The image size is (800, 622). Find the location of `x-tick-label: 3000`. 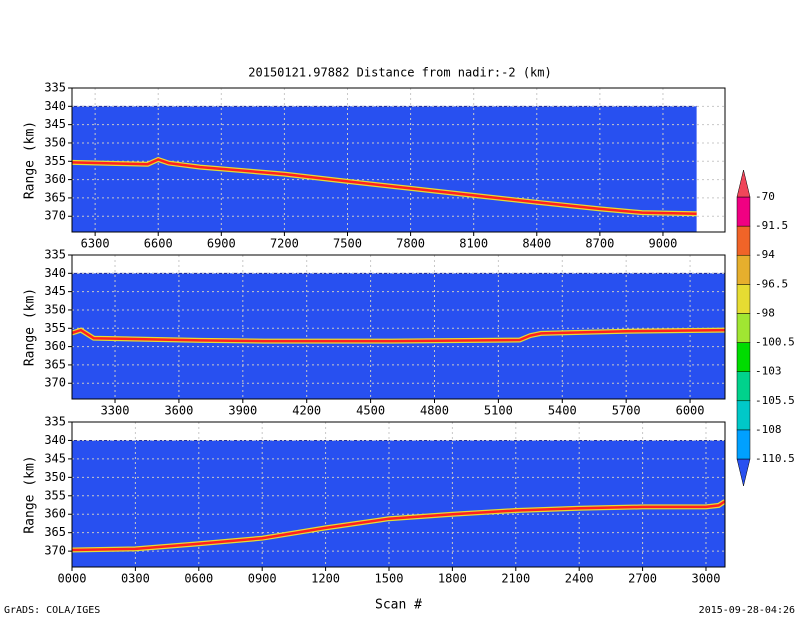

x-tick-label: 3000 is located at coordinates (706, 579).